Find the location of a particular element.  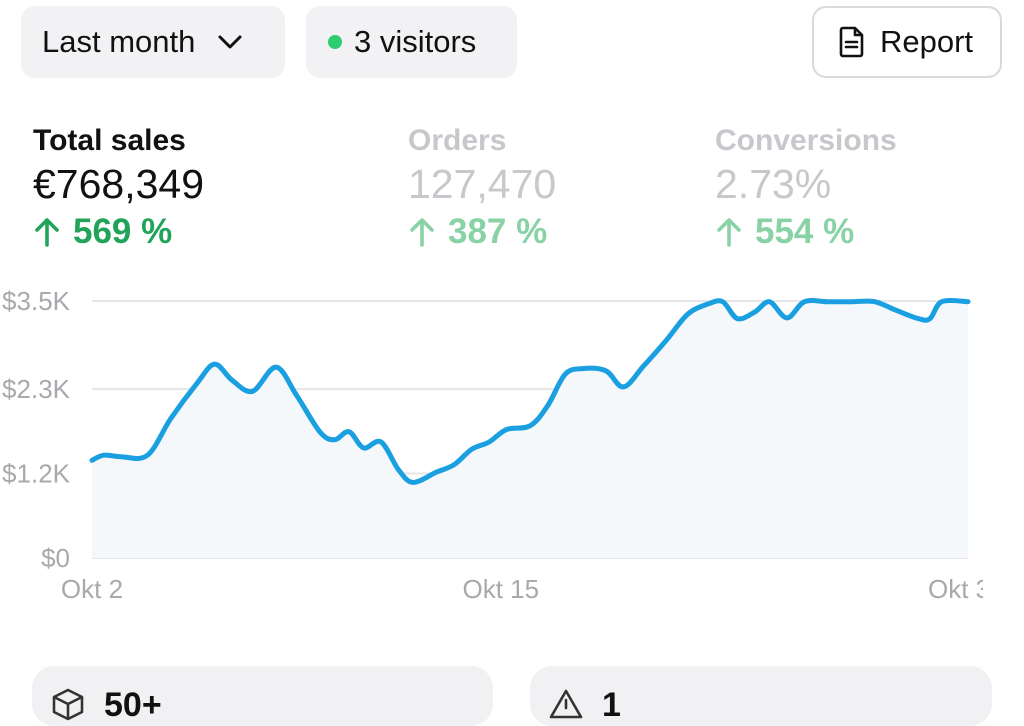

metric-change-value: 387 % is located at coordinates (498, 231).